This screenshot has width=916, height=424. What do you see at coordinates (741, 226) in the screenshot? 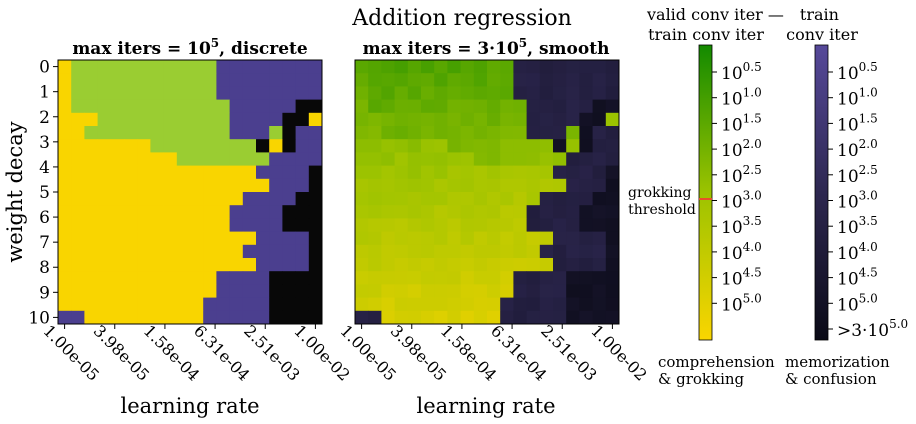
I see `colorbar-tick-label: 103.5` at bounding box center [741, 226].